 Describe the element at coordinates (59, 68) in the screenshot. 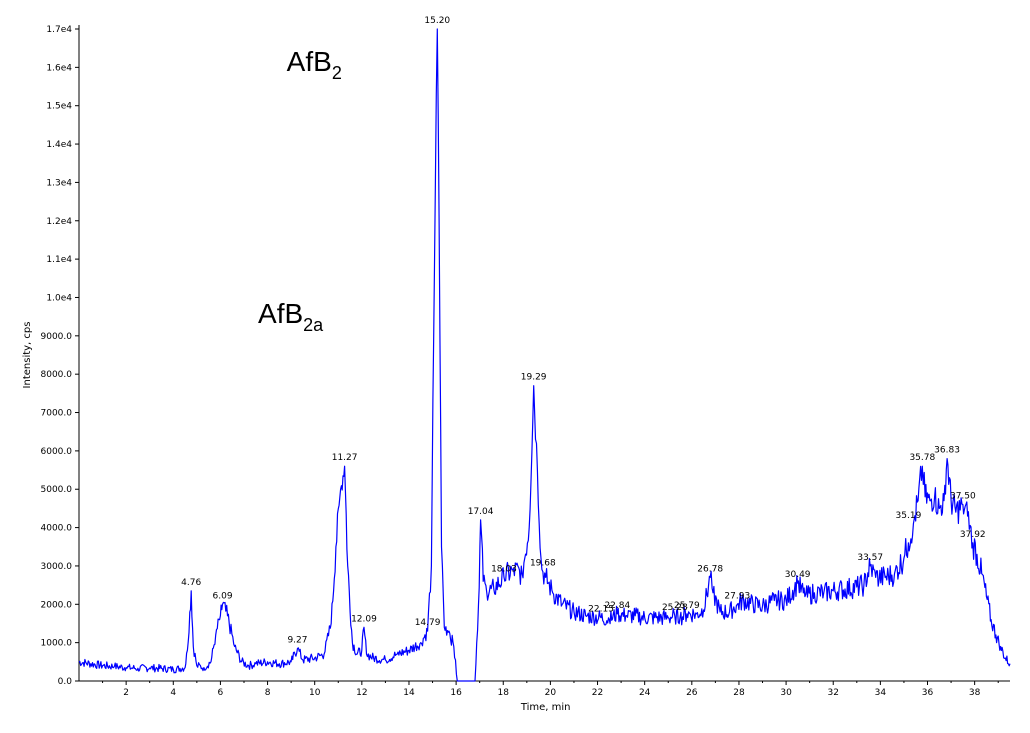

I see `y-tick-label: 1.6e4` at that location.